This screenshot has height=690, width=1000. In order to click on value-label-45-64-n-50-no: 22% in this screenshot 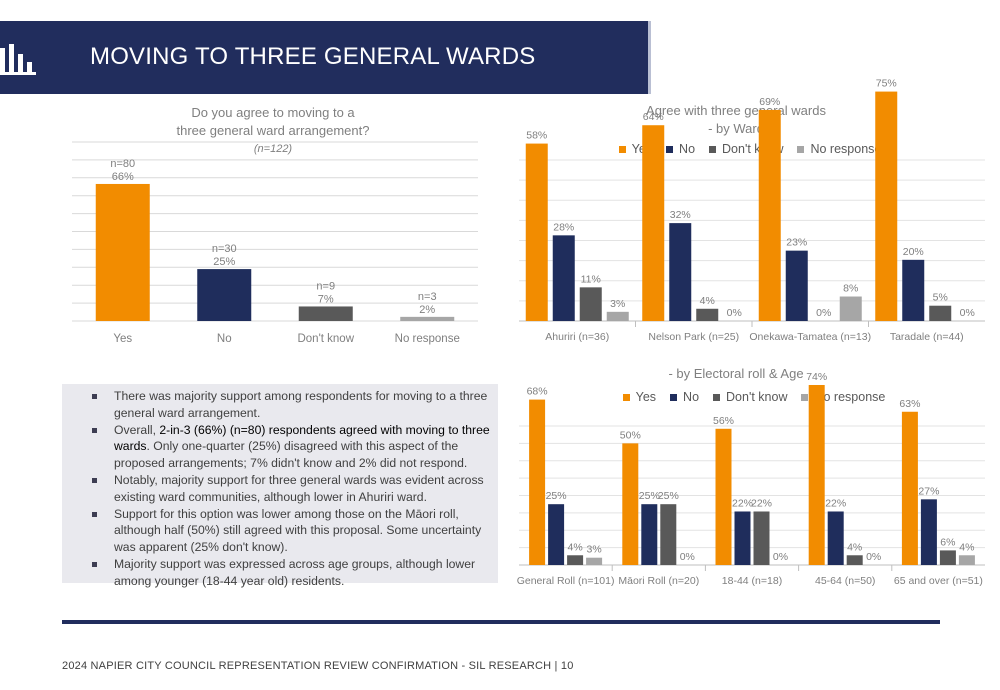, I will do `click(835, 503)`.